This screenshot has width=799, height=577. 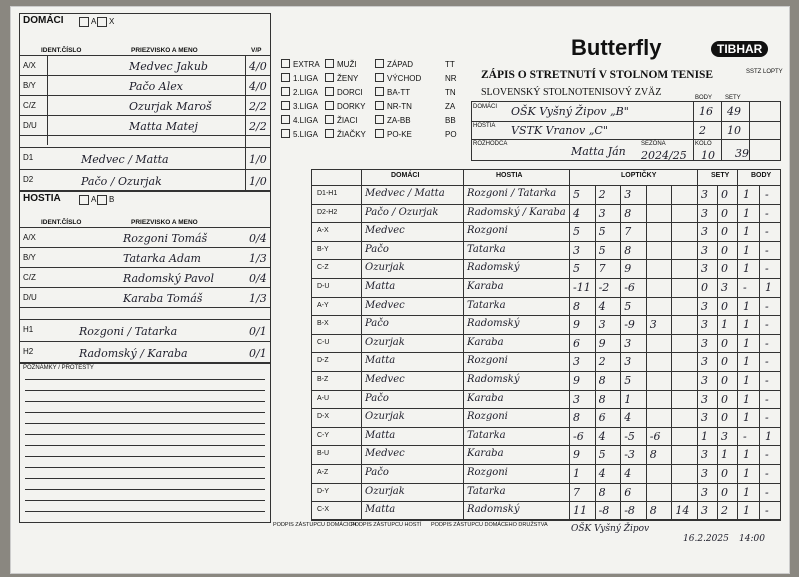 I want to click on game-order: B-Z, so click(x=323, y=379).